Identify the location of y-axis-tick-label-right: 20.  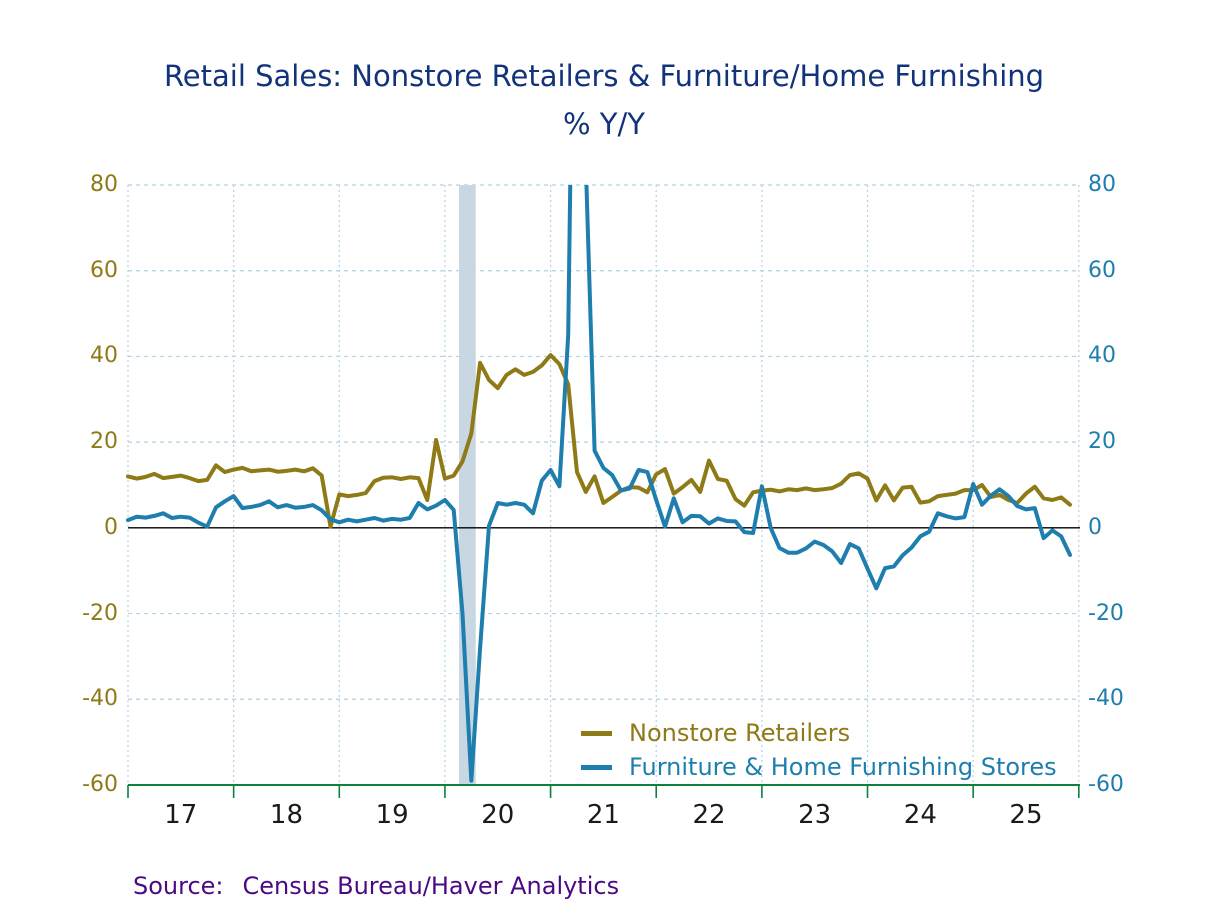
(1102, 442).